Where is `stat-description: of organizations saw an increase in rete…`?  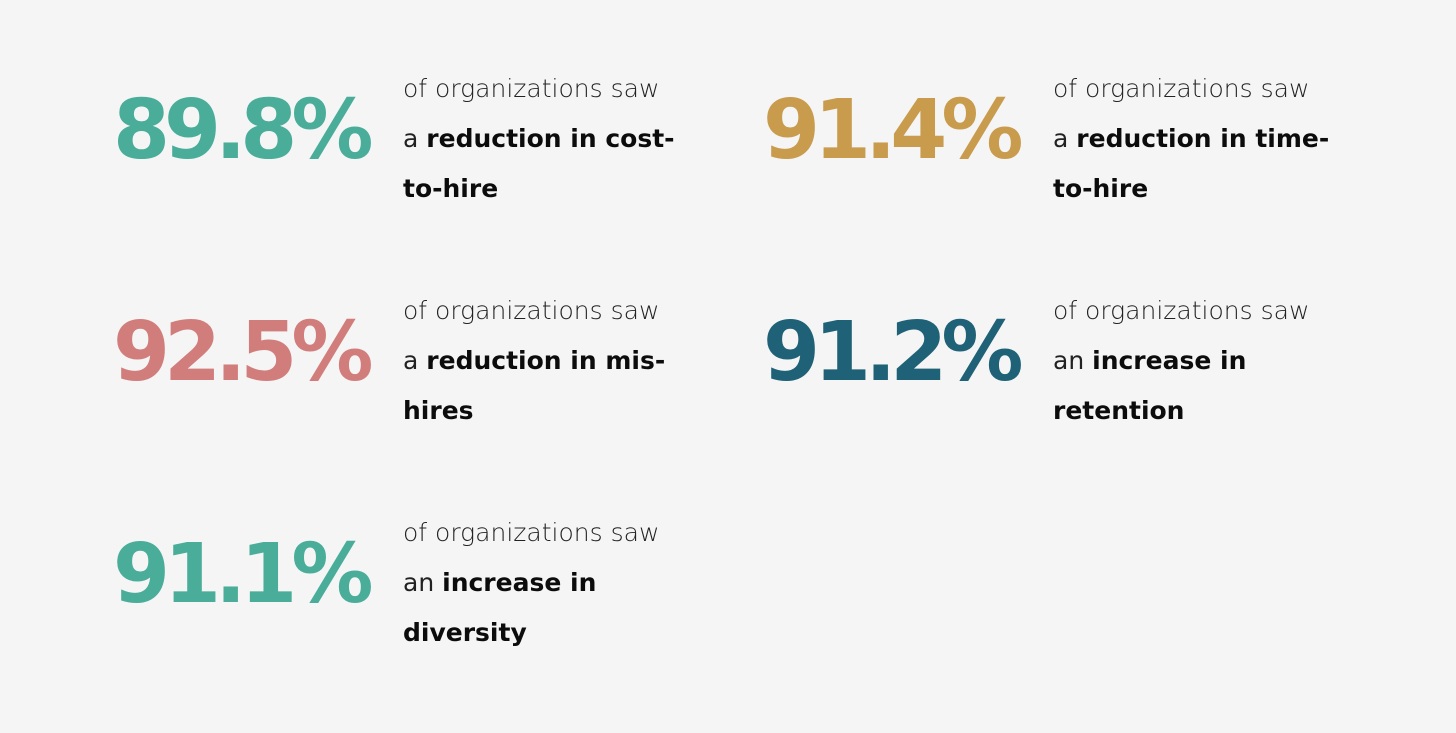 stat-description: of organizations saw an increase in rete… is located at coordinates (1198, 361).